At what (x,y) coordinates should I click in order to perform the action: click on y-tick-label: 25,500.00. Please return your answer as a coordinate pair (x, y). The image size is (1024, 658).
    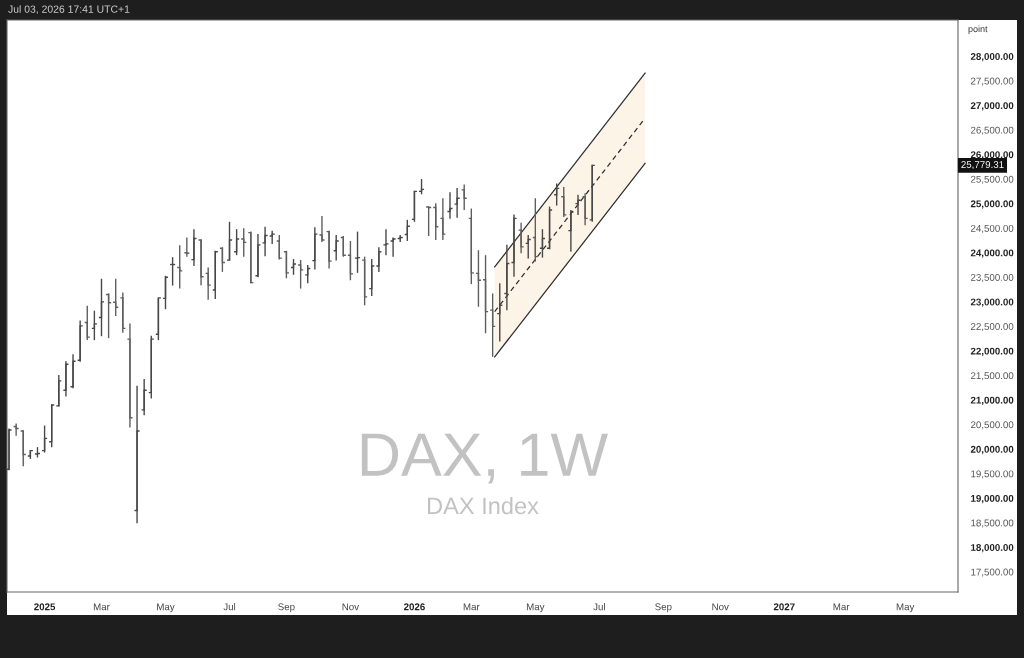
    Looking at the image, I should click on (992, 179).